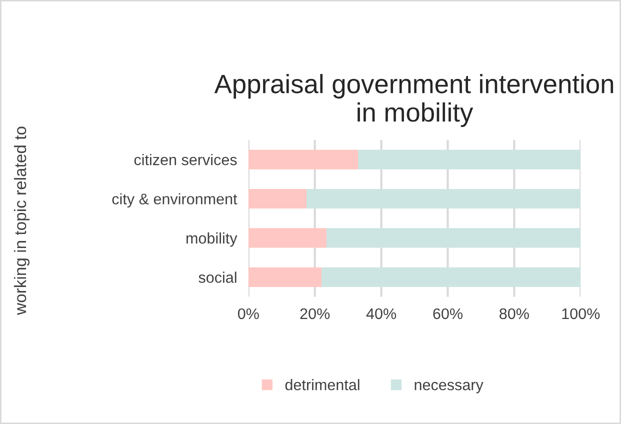  Describe the element at coordinates (322, 384) in the screenshot. I see `legend-label: detrimental` at that location.